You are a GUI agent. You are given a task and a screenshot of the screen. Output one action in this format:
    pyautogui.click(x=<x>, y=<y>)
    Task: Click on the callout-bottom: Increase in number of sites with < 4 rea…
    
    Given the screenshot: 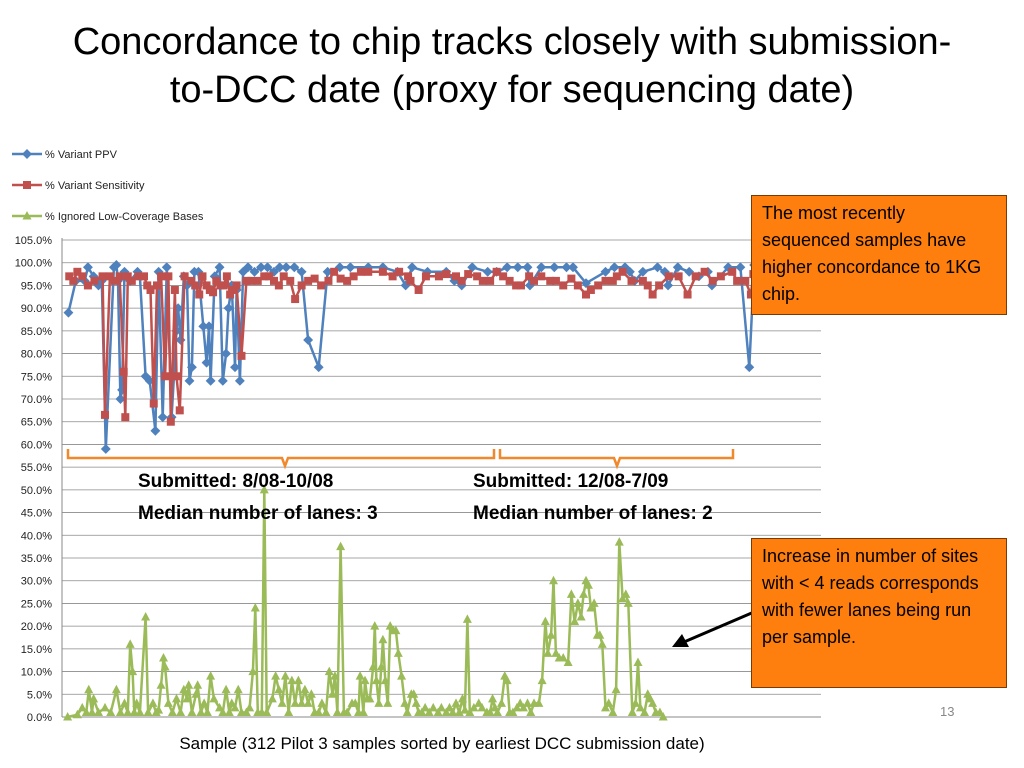 What is the action you would take?
    pyautogui.click(x=879, y=613)
    